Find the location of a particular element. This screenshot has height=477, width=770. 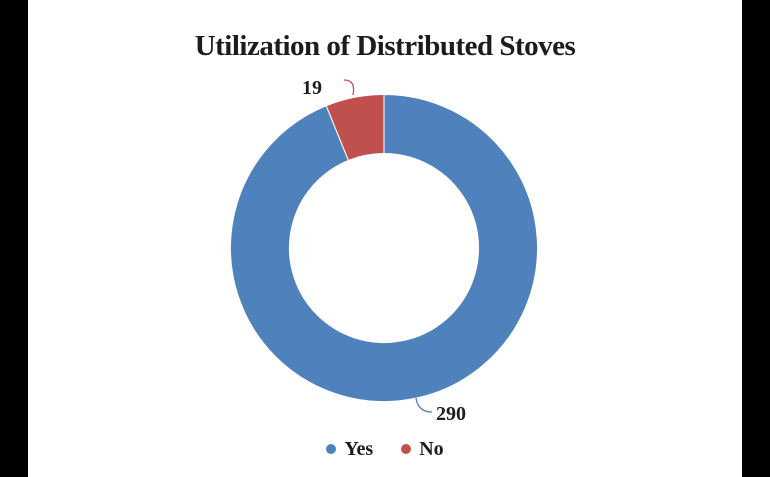

legend: Yes No is located at coordinates (385, 449).